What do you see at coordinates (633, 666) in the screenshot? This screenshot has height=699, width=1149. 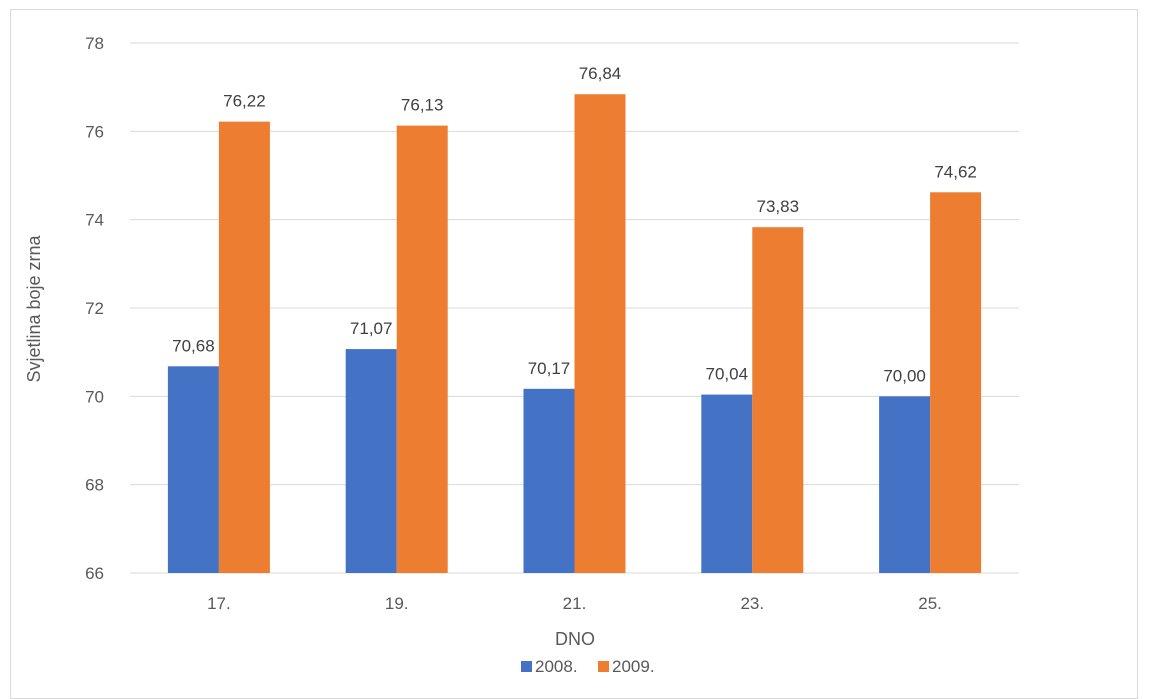 I see `legend-label-2009: 2009.` at bounding box center [633, 666].